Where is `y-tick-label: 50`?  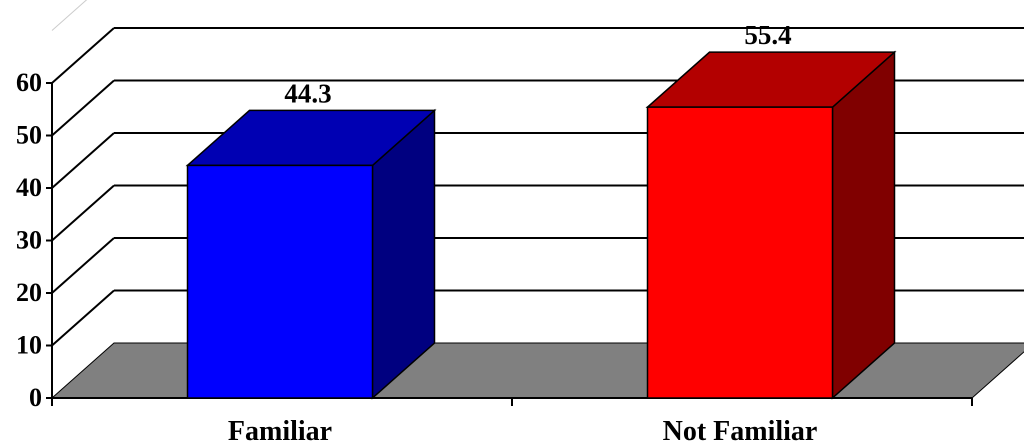 y-tick-label: 50 is located at coordinates (29, 135).